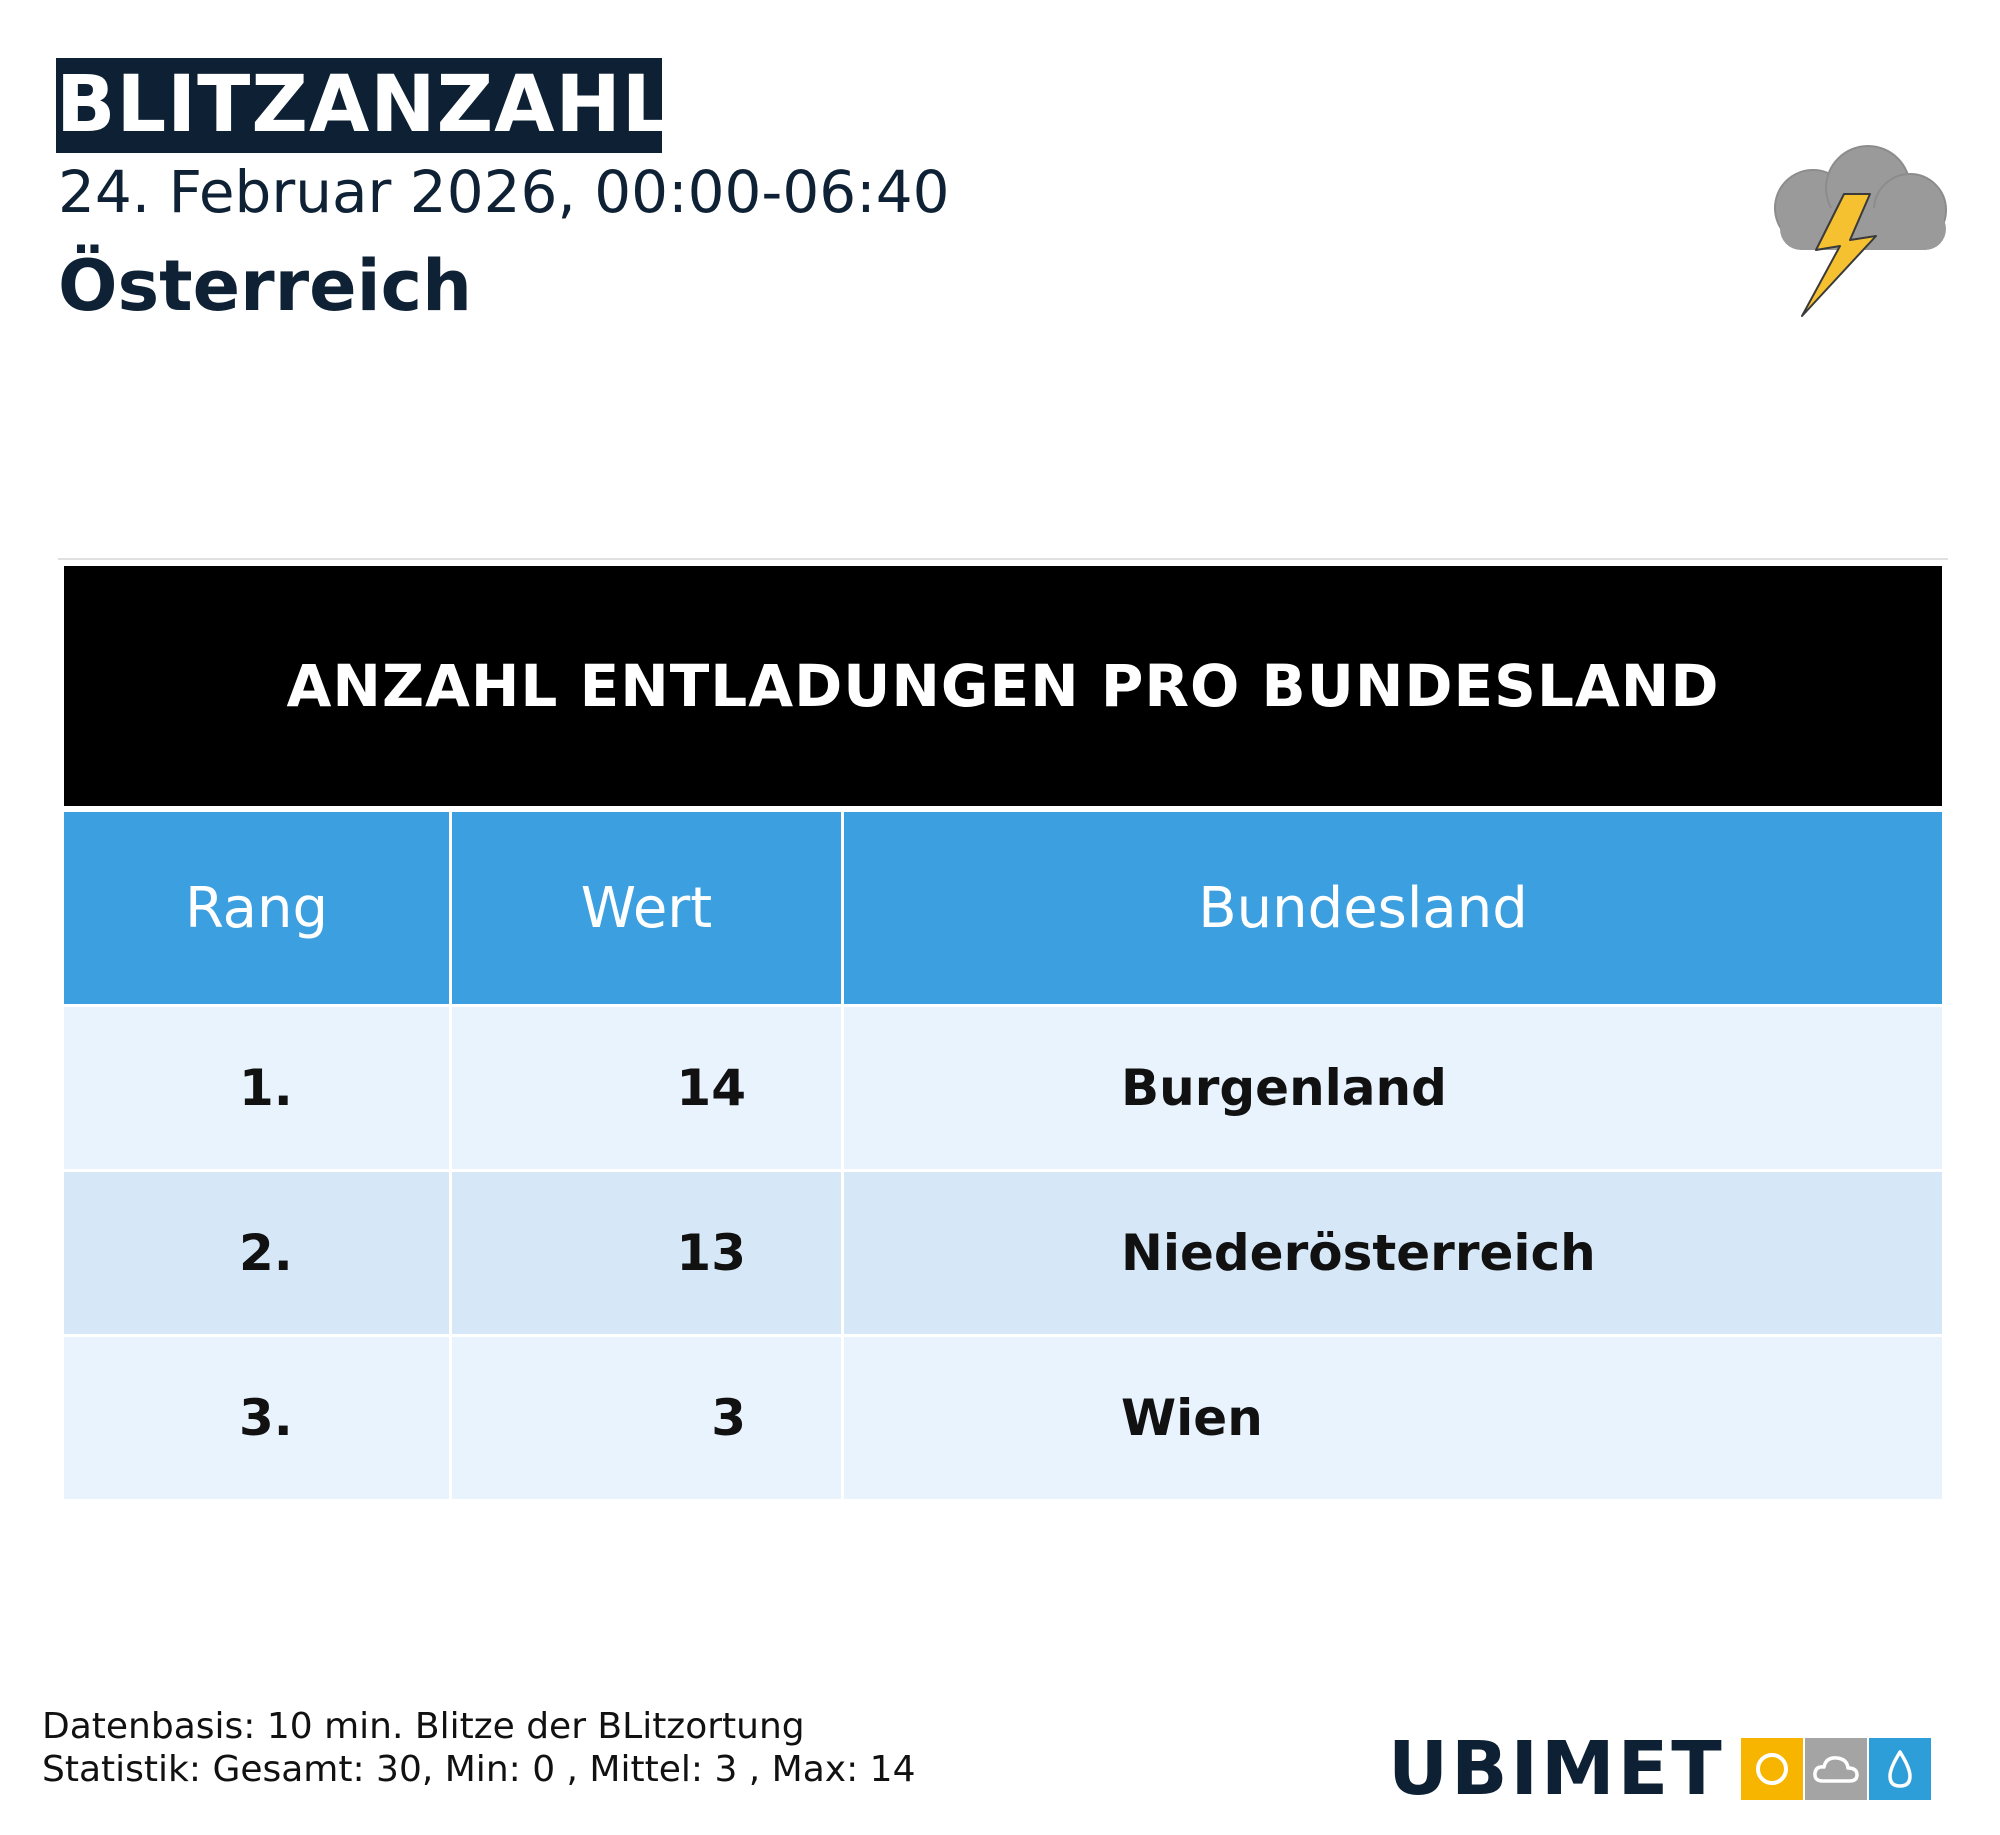 The image size is (2000, 1835). Describe the element at coordinates (1003, 1416) in the screenshot. I see `table-row: 3. 3 Wien` at that location.